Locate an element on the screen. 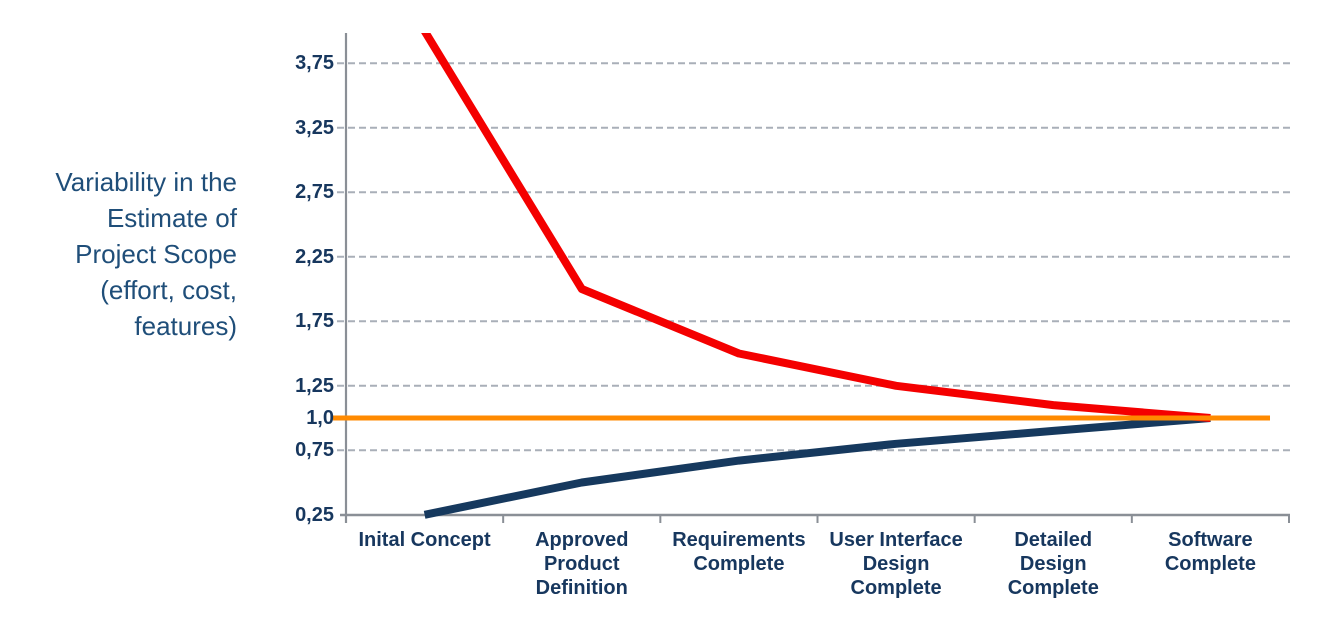 This screenshot has width=1338, height=644. y-tick-label: 1,25 is located at coordinates (314, 385).